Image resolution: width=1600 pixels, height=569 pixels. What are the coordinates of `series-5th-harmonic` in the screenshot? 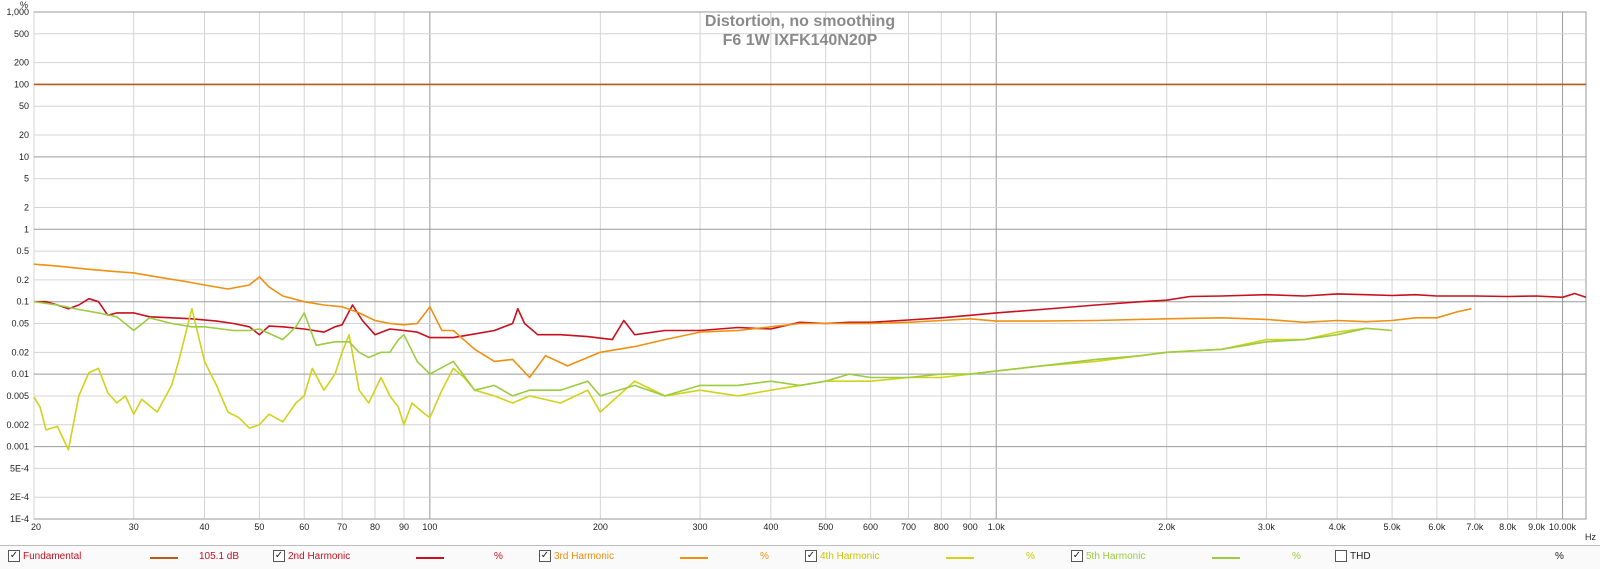 It's located at (713, 348).